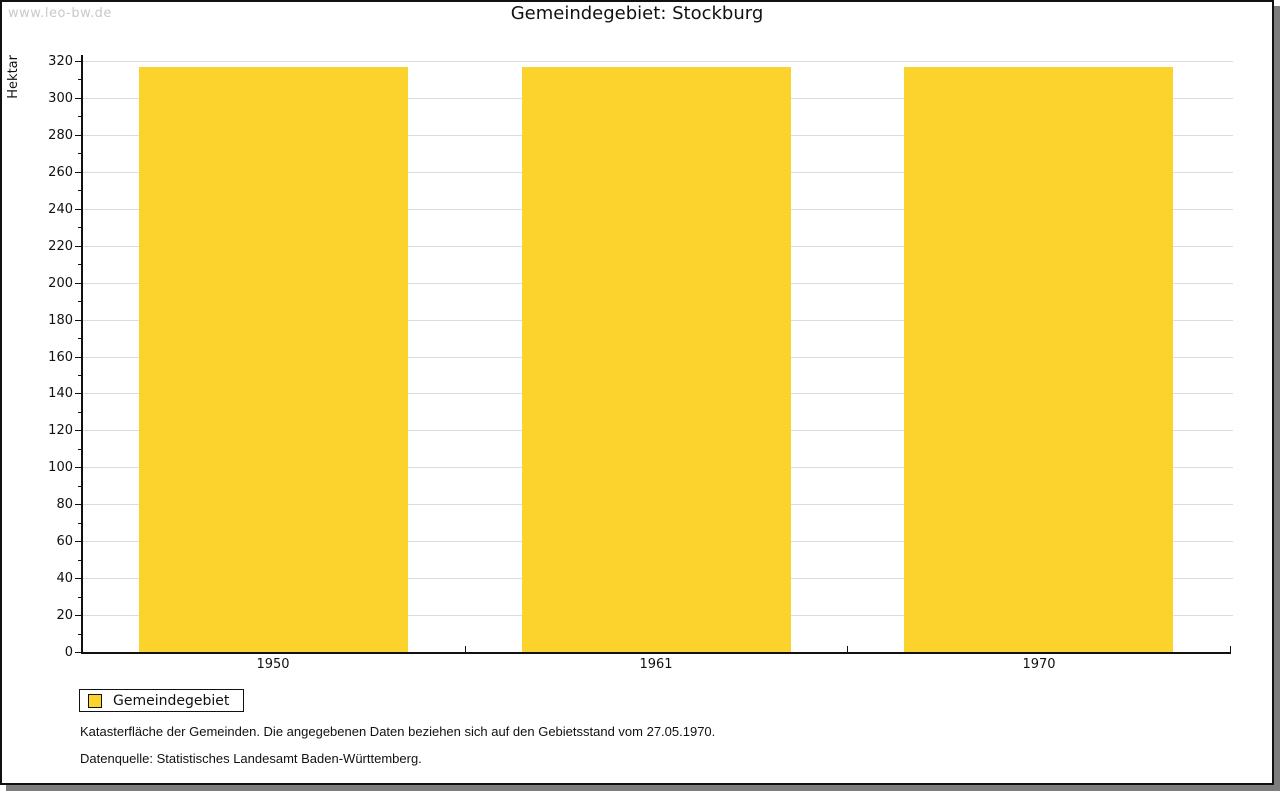 Image resolution: width=1280 pixels, height=791 pixels. Describe the element at coordinates (60, 283) in the screenshot. I see `y-tick-label-200: 200` at that location.